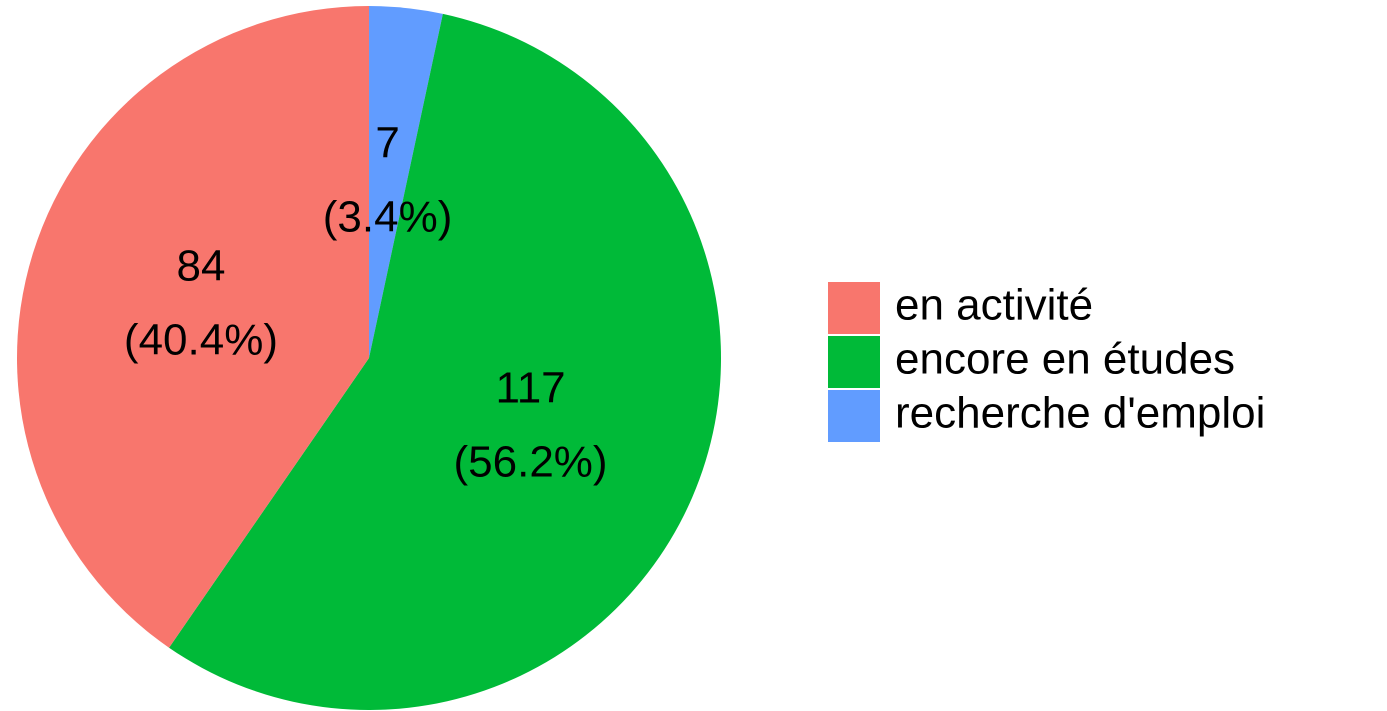  Describe the element at coordinates (530, 387) in the screenshot. I see `value-label: 117` at that location.